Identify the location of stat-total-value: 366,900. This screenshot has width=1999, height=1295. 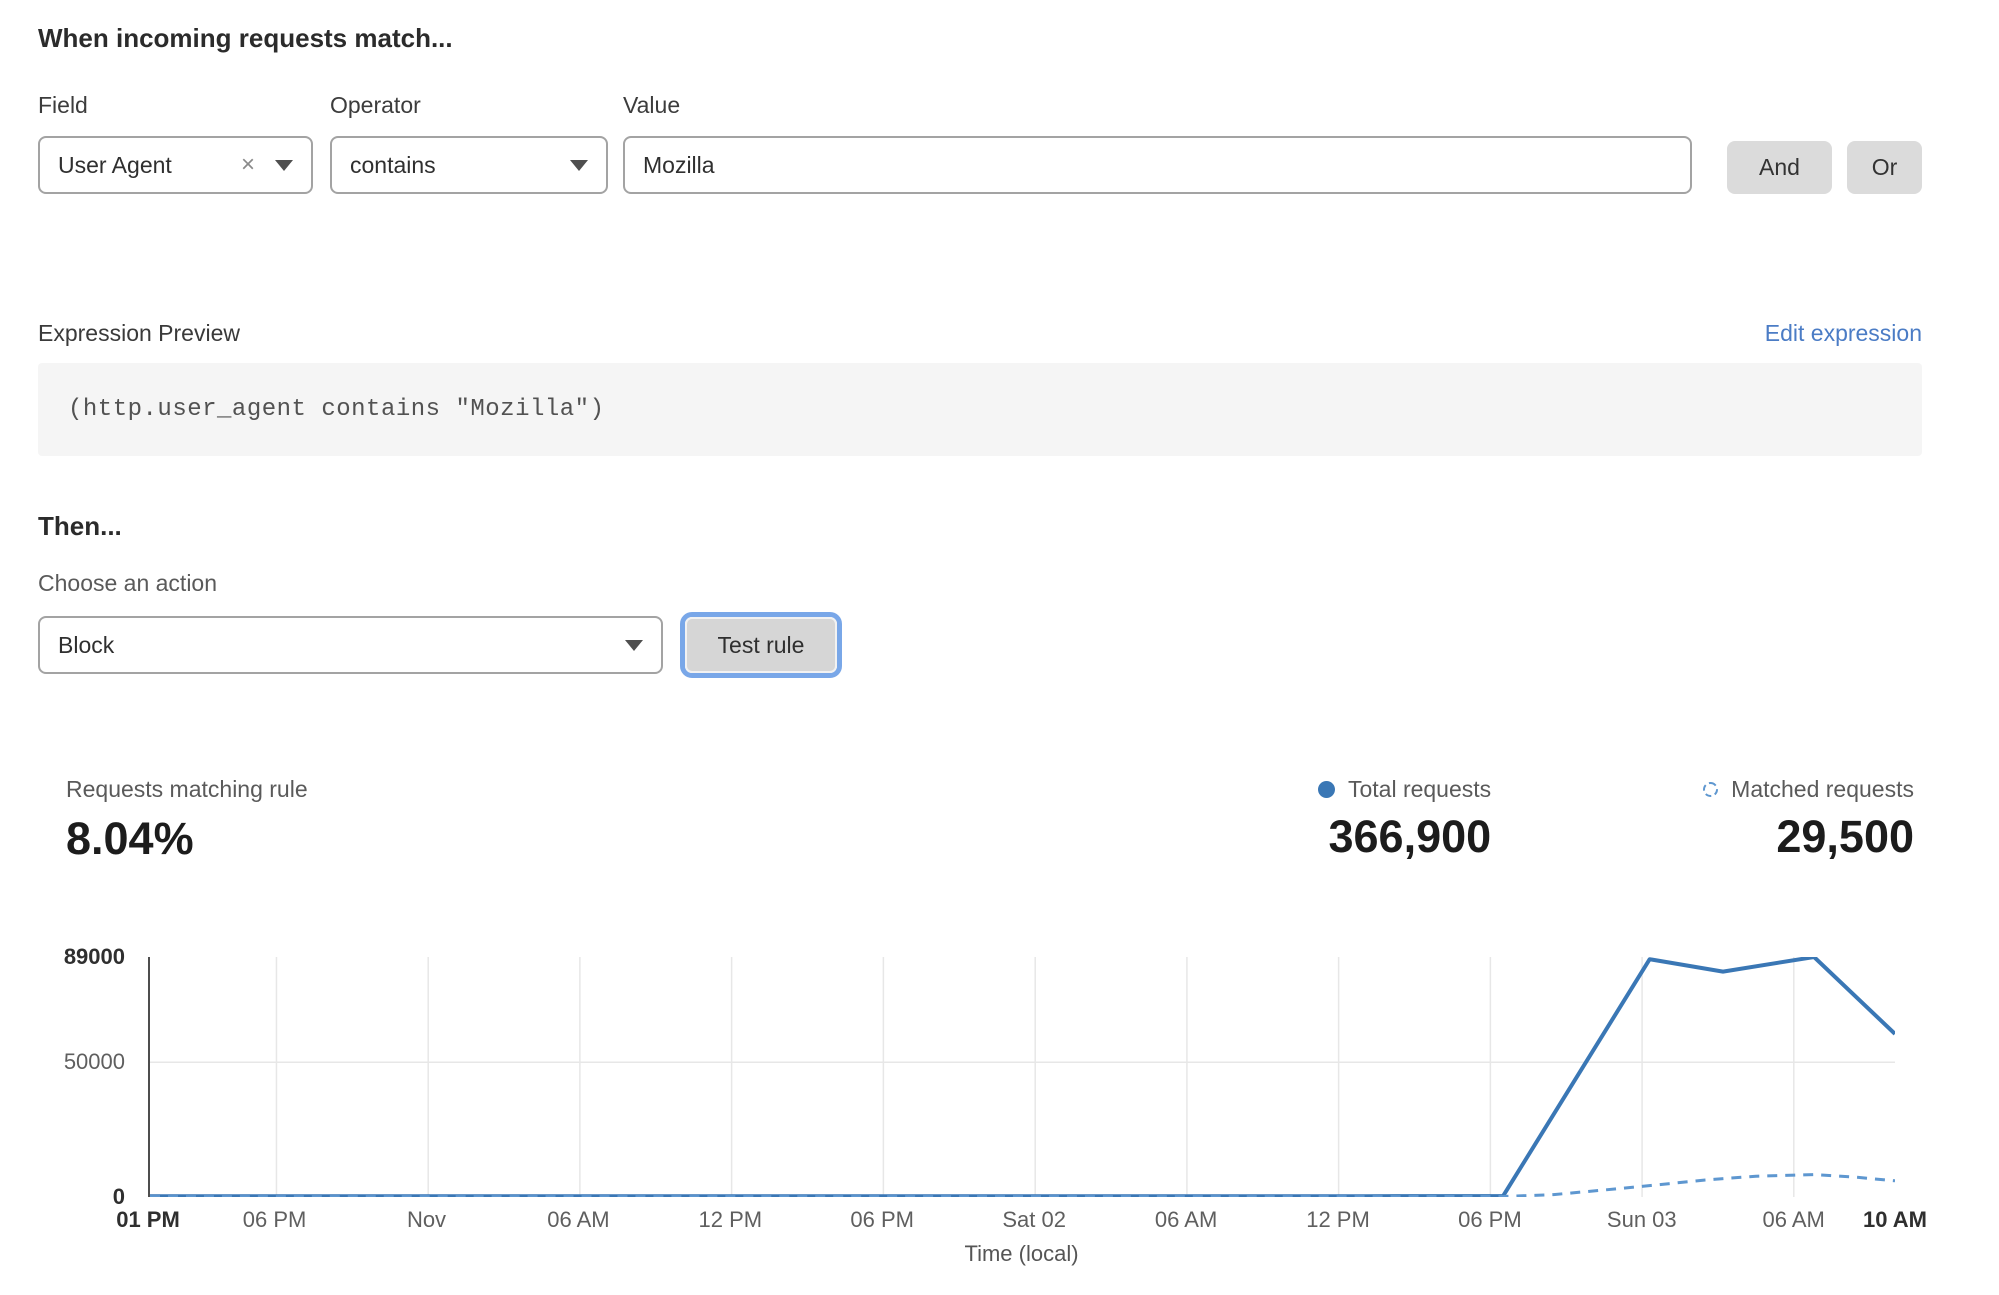
(1410, 836).